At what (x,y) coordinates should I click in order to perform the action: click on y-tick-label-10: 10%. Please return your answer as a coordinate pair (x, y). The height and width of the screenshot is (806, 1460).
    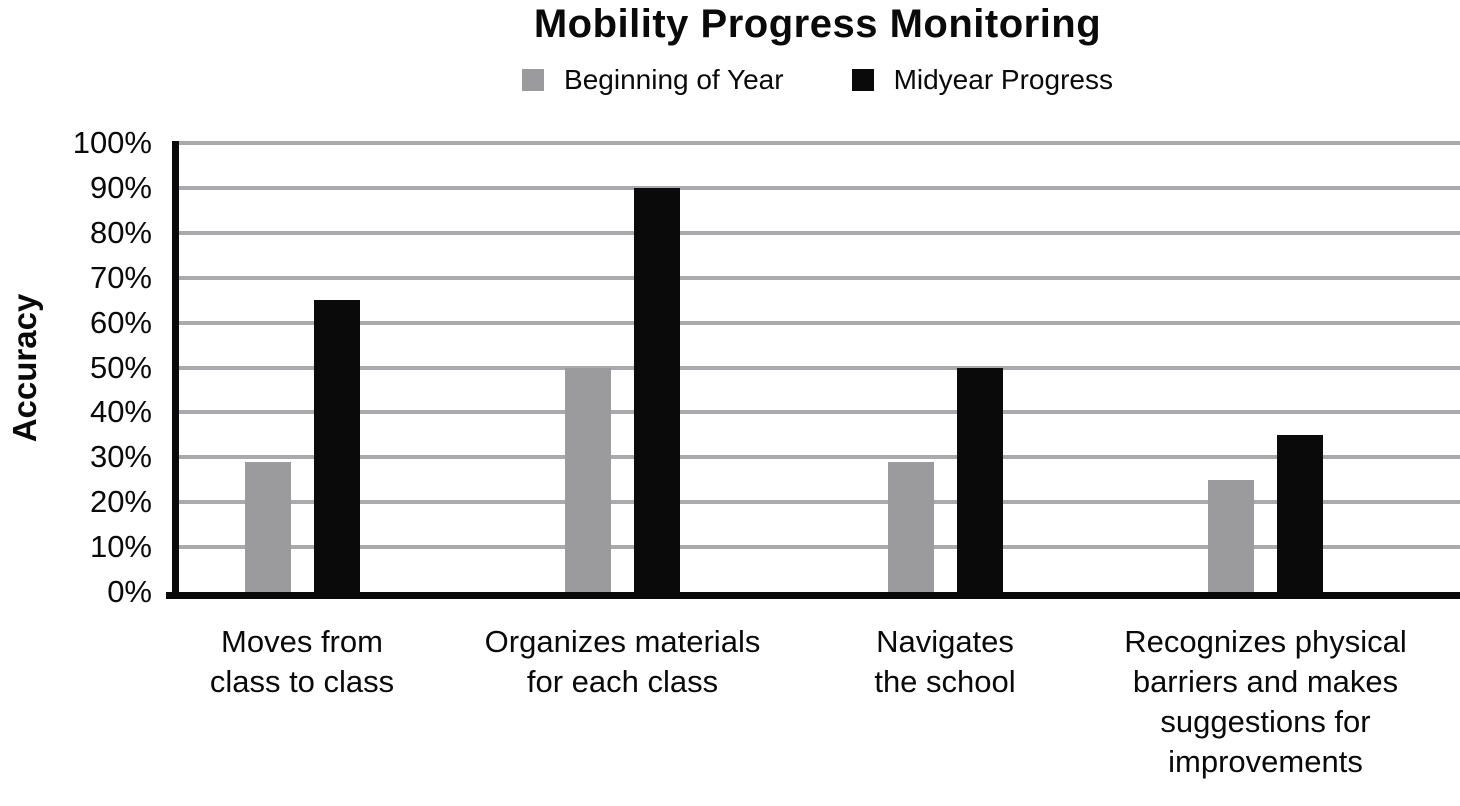
    Looking at the image, I should click on (120, 547).